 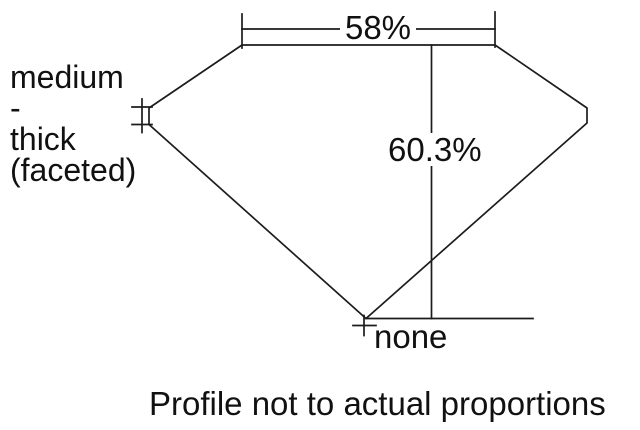 I want to click on girdle-label-line-4: (faceted), so click(x=73, y=170).